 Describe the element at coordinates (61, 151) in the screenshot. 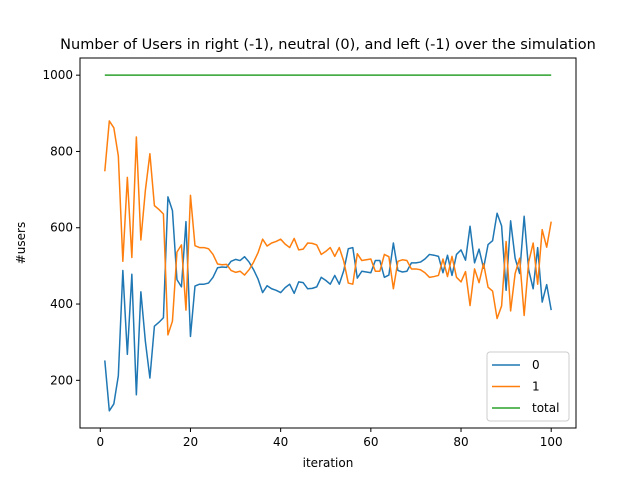

I see `y-tick-label: 800` at that location.